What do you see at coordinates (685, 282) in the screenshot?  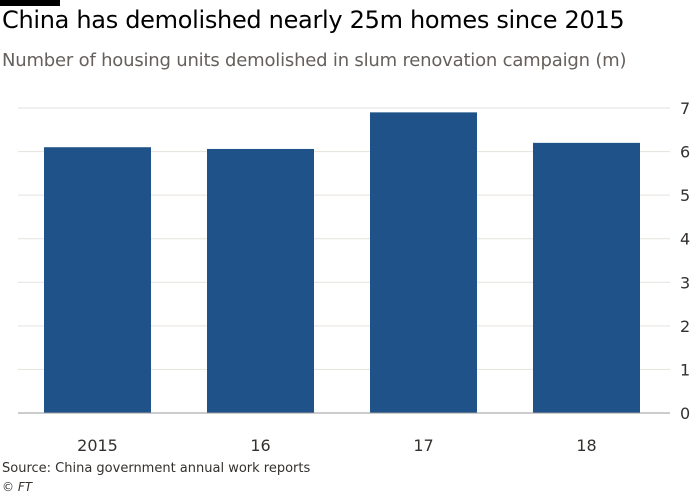 I see `y-tick-label: 3` at bounding box center [685, 282].